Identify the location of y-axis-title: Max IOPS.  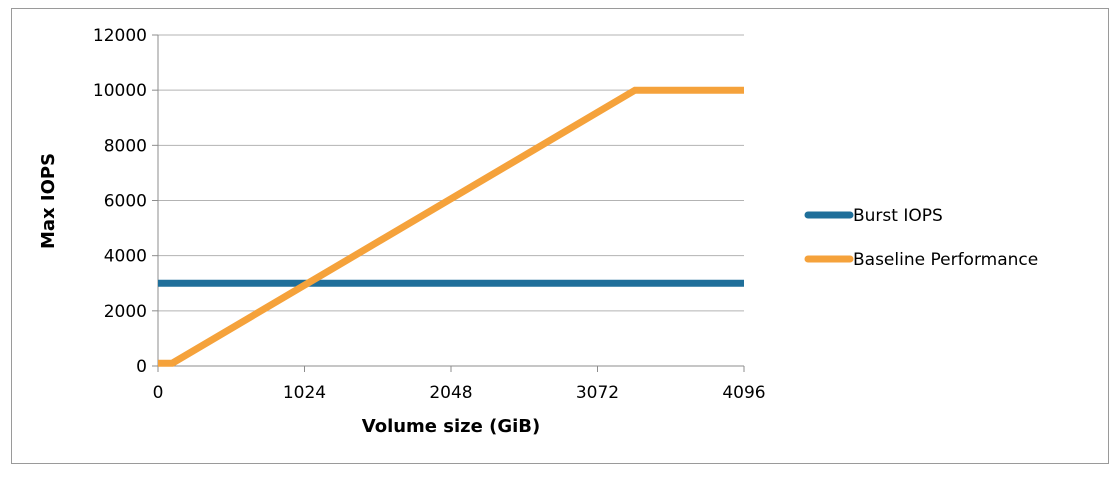
(48, 201).